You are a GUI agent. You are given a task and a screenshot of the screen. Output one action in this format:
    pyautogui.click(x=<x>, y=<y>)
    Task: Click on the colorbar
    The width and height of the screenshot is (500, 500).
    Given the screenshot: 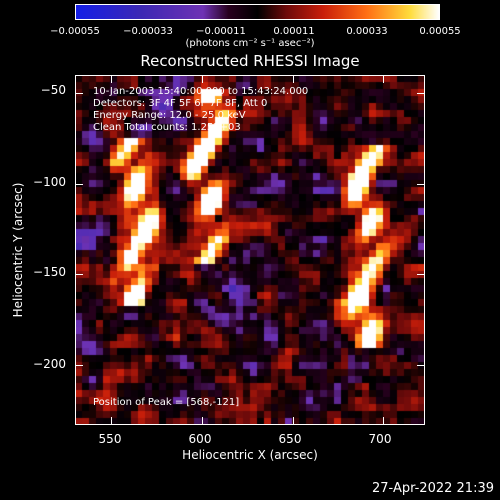 What is the action you would take?
    pyautogui.click(x=257, y=12)
    